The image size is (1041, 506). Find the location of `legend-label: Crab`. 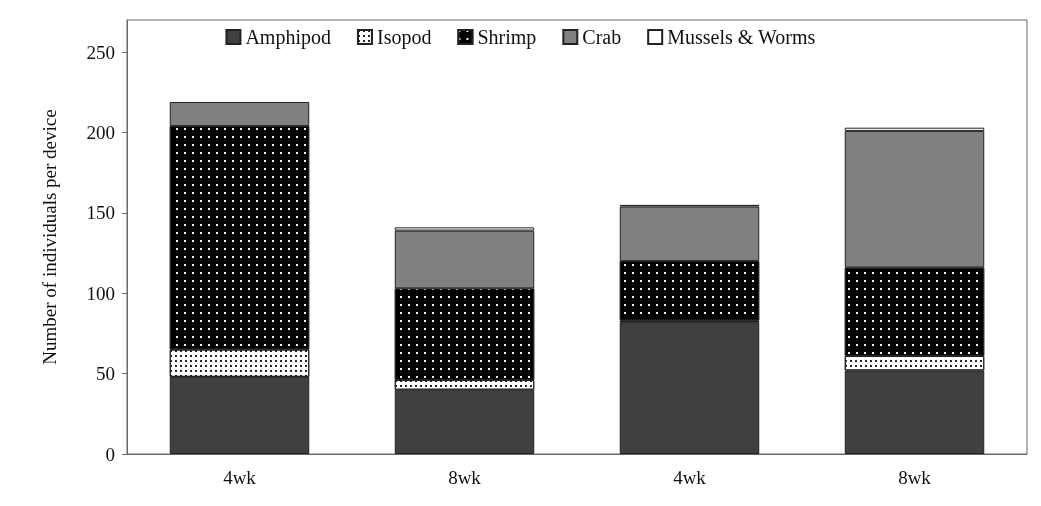

legend-label: Crab is located at coordinates (602, 37).